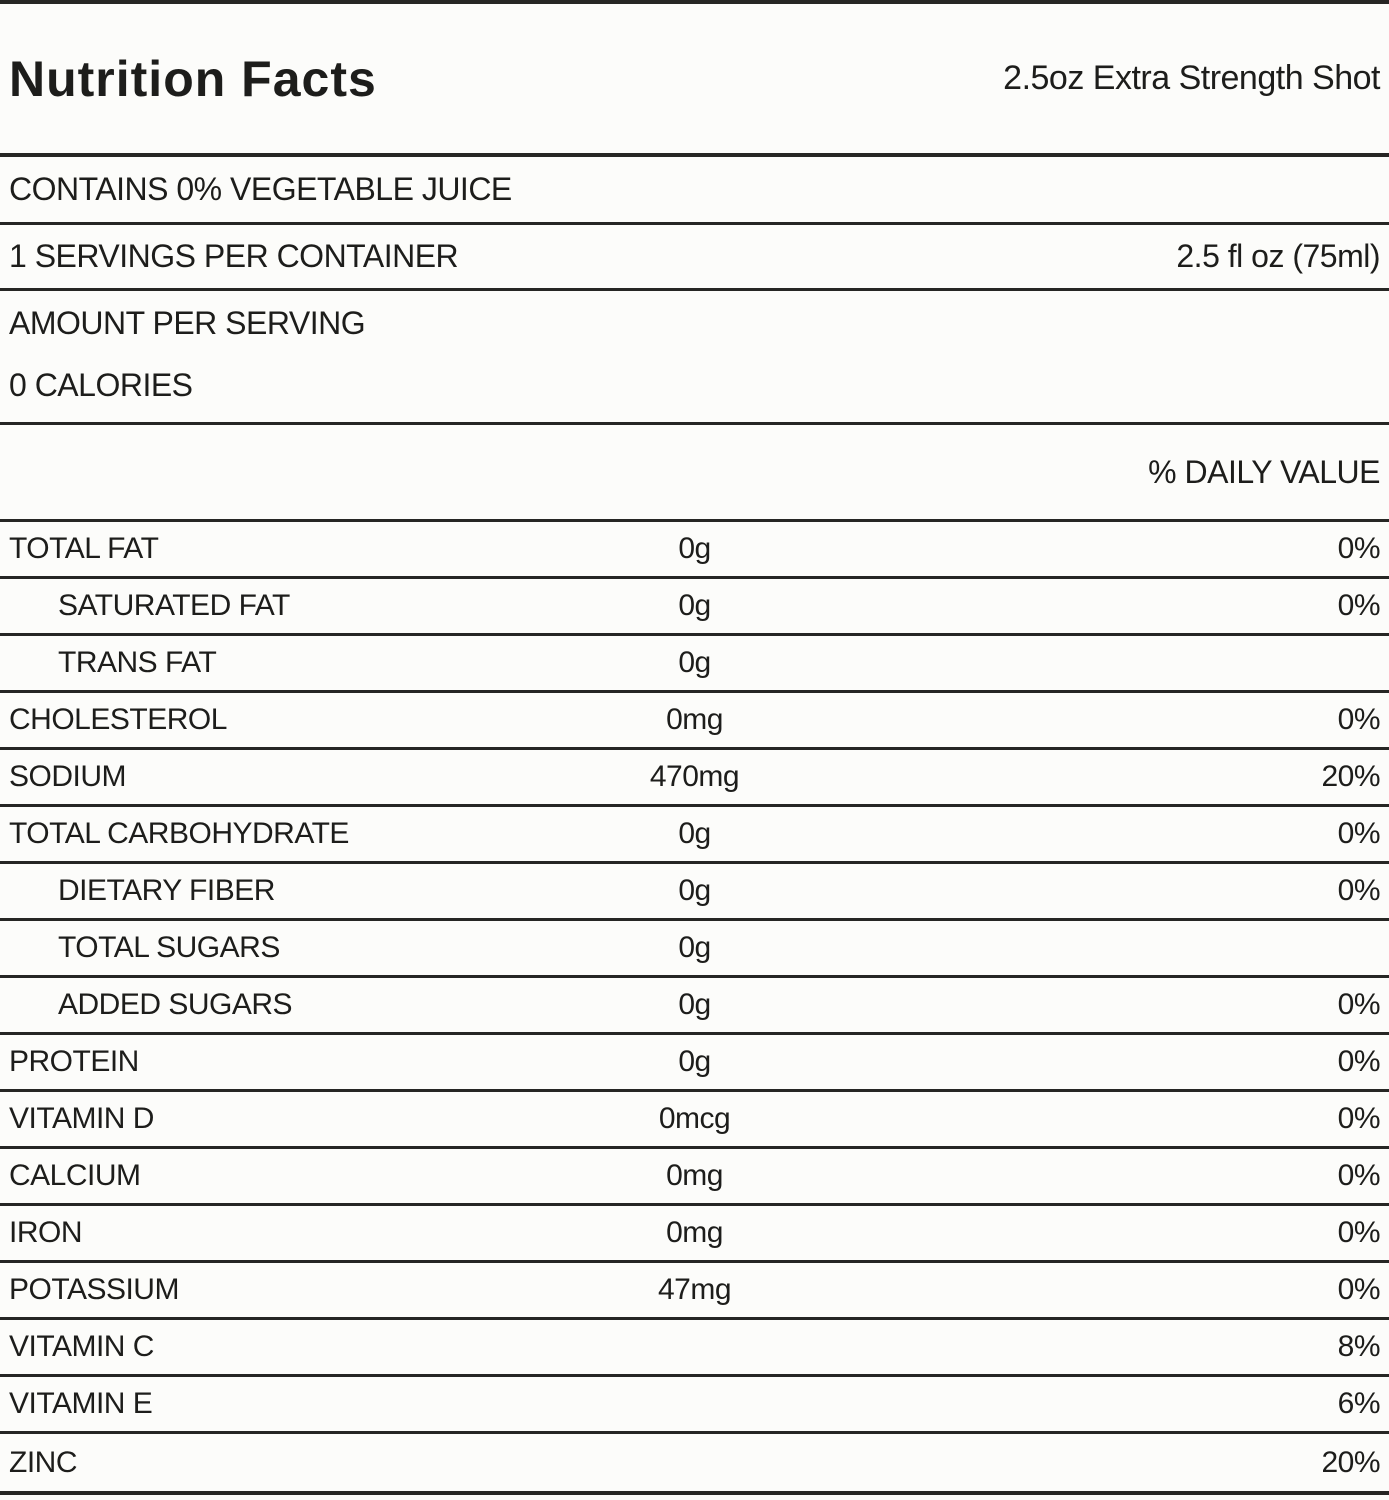 Image resolution: width=1389 pixels, height=1500 pixels. I want to click on amount-per-serving-section: AMOUNT PER SERVING 0 CALORIES, so click(694, 358).